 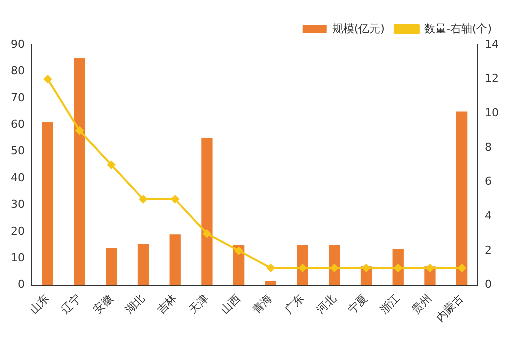 What do you see at coordinates (167, 304) in the screenshot?
I see `x-tick-label: 吉林` at bounding box center [167, 304].